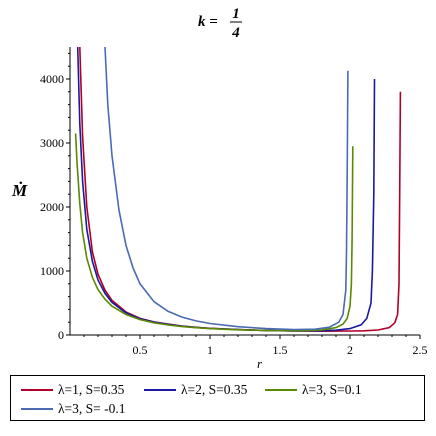 The height and width of the screenshot is (436, 436). I want to click on title-denominator: 4, so click(235, 33).